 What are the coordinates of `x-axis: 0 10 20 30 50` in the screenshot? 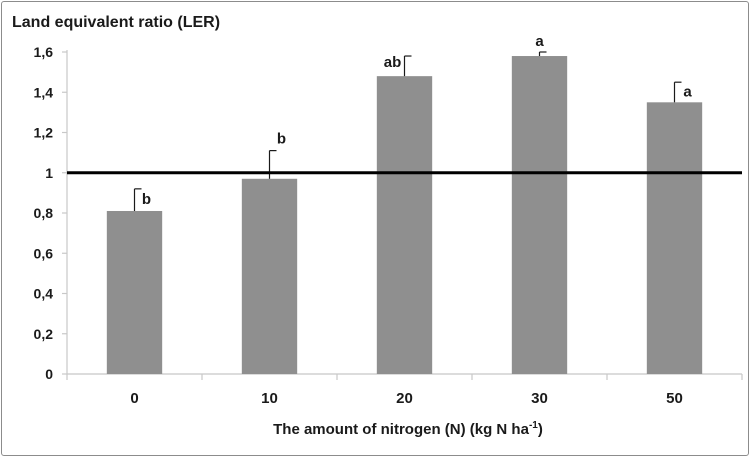 It's located at (404, 390).